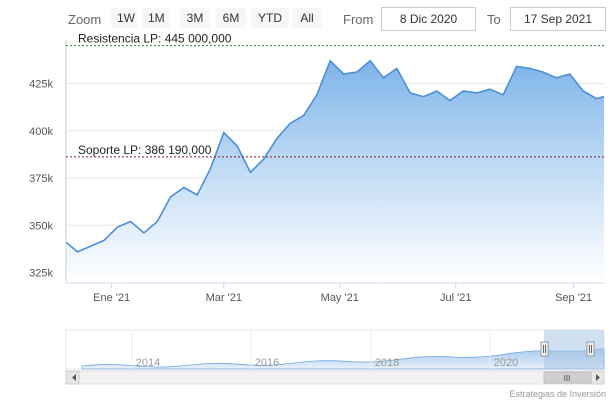 The width and height of the screenshot is (614, 403). What do you see at coordinates (267, 363) in the screenshot?
I see `navigator-year-label: 2016` at bounding box center [267, 363].